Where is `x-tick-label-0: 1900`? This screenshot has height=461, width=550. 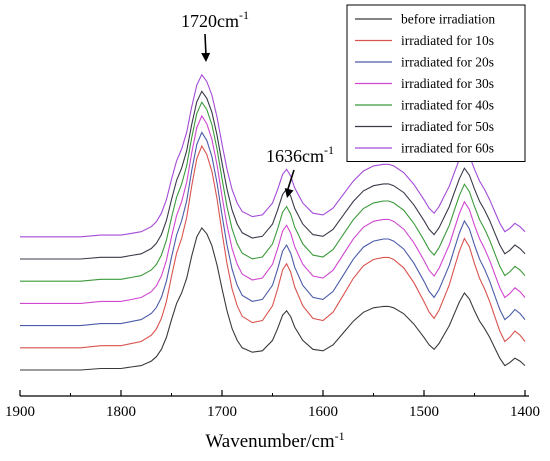 x-tick-label-0: 1900 is located at coordinates (20, 412).